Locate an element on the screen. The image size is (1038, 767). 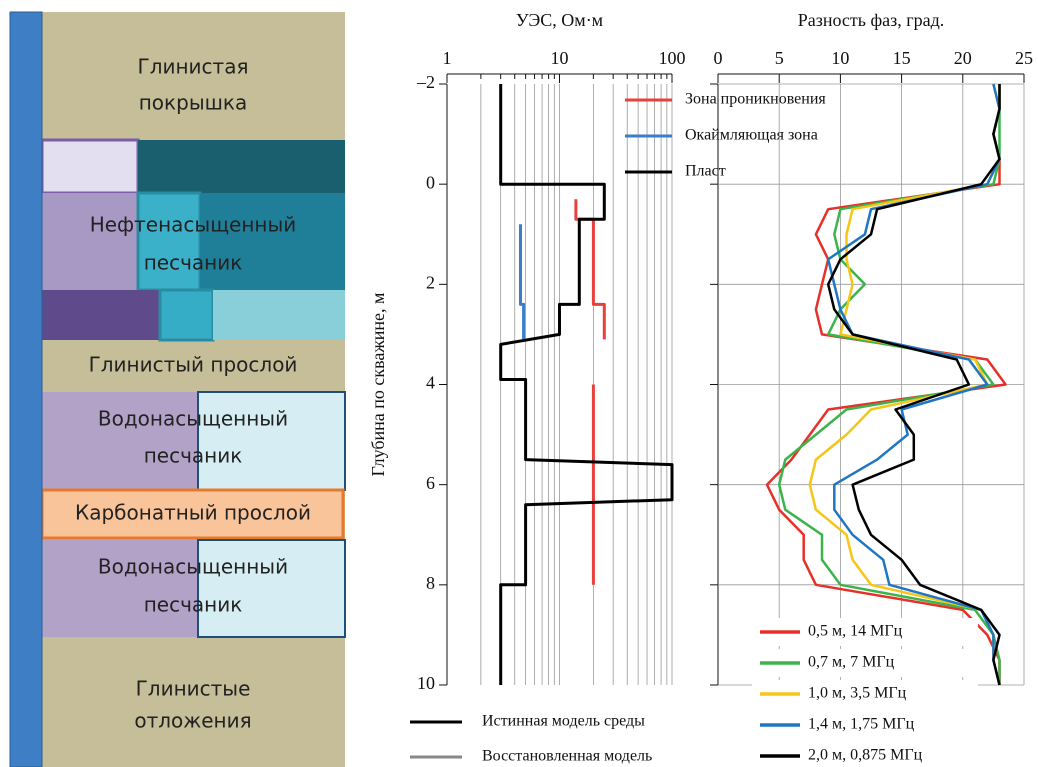
y-tick-label: 2 is located at coordinates (430, 282).